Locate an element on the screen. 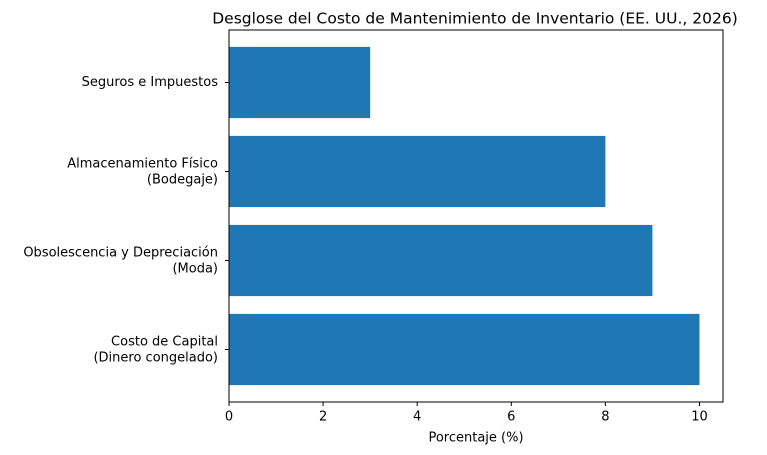 Image resolution: width=767 pixels, height=455 pixels. x-axis-label: Porcentaje (%) is located at coordinates (475, 438).